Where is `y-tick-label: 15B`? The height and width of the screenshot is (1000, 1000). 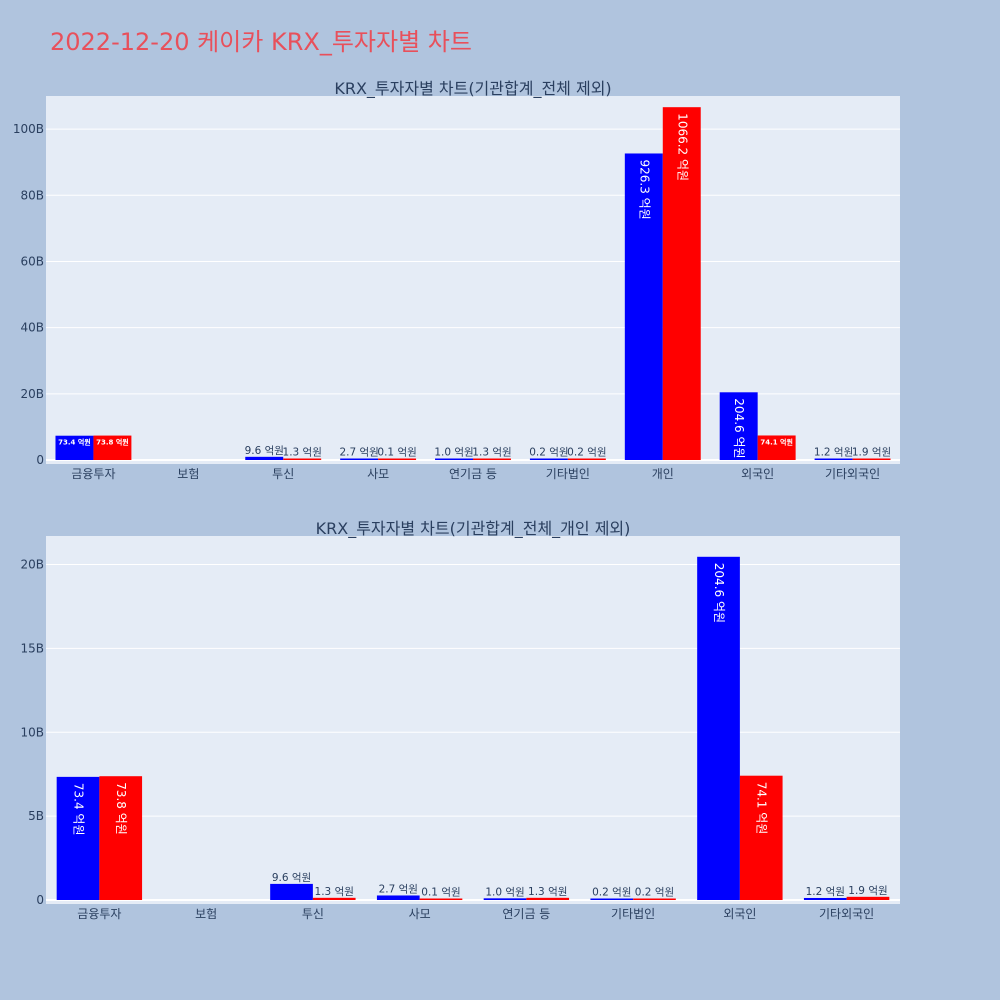 y-tick-label: 15B is located at coordinates (32, 648).